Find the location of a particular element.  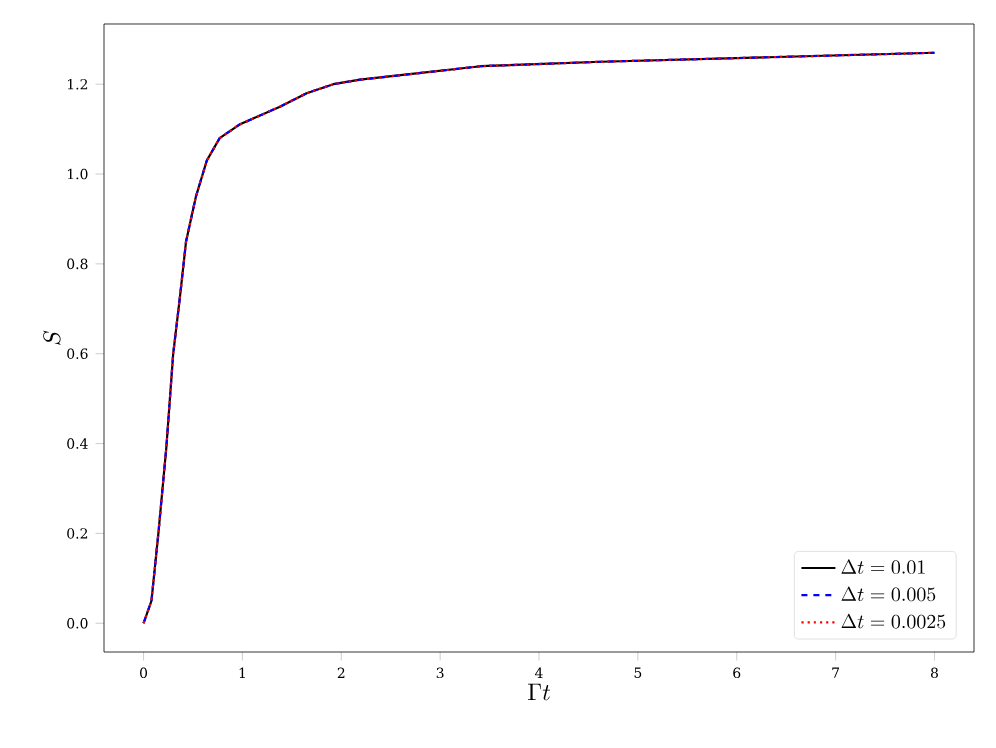

y-axis-title: $S$ is located at coordinates (52, 337).